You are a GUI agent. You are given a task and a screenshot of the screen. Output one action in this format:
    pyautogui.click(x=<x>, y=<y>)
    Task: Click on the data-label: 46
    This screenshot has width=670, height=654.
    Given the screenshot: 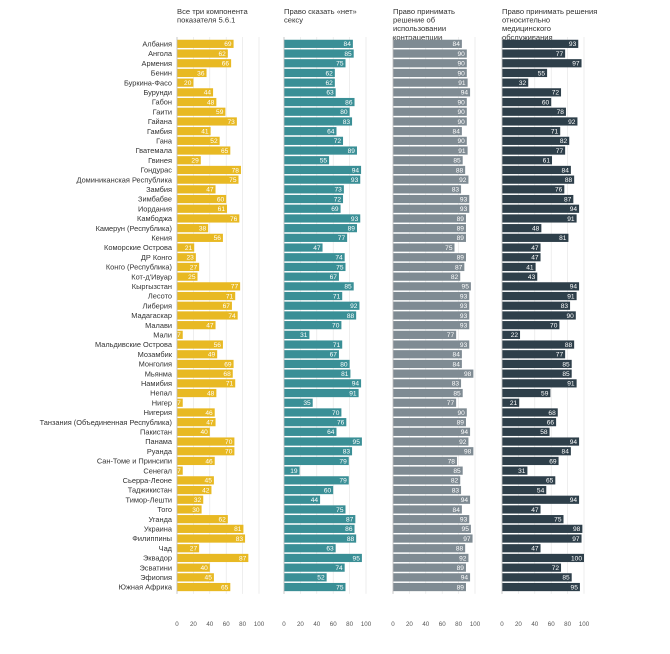 What is the action you would take?
    pyautogui.click(x=209, y=461)
    